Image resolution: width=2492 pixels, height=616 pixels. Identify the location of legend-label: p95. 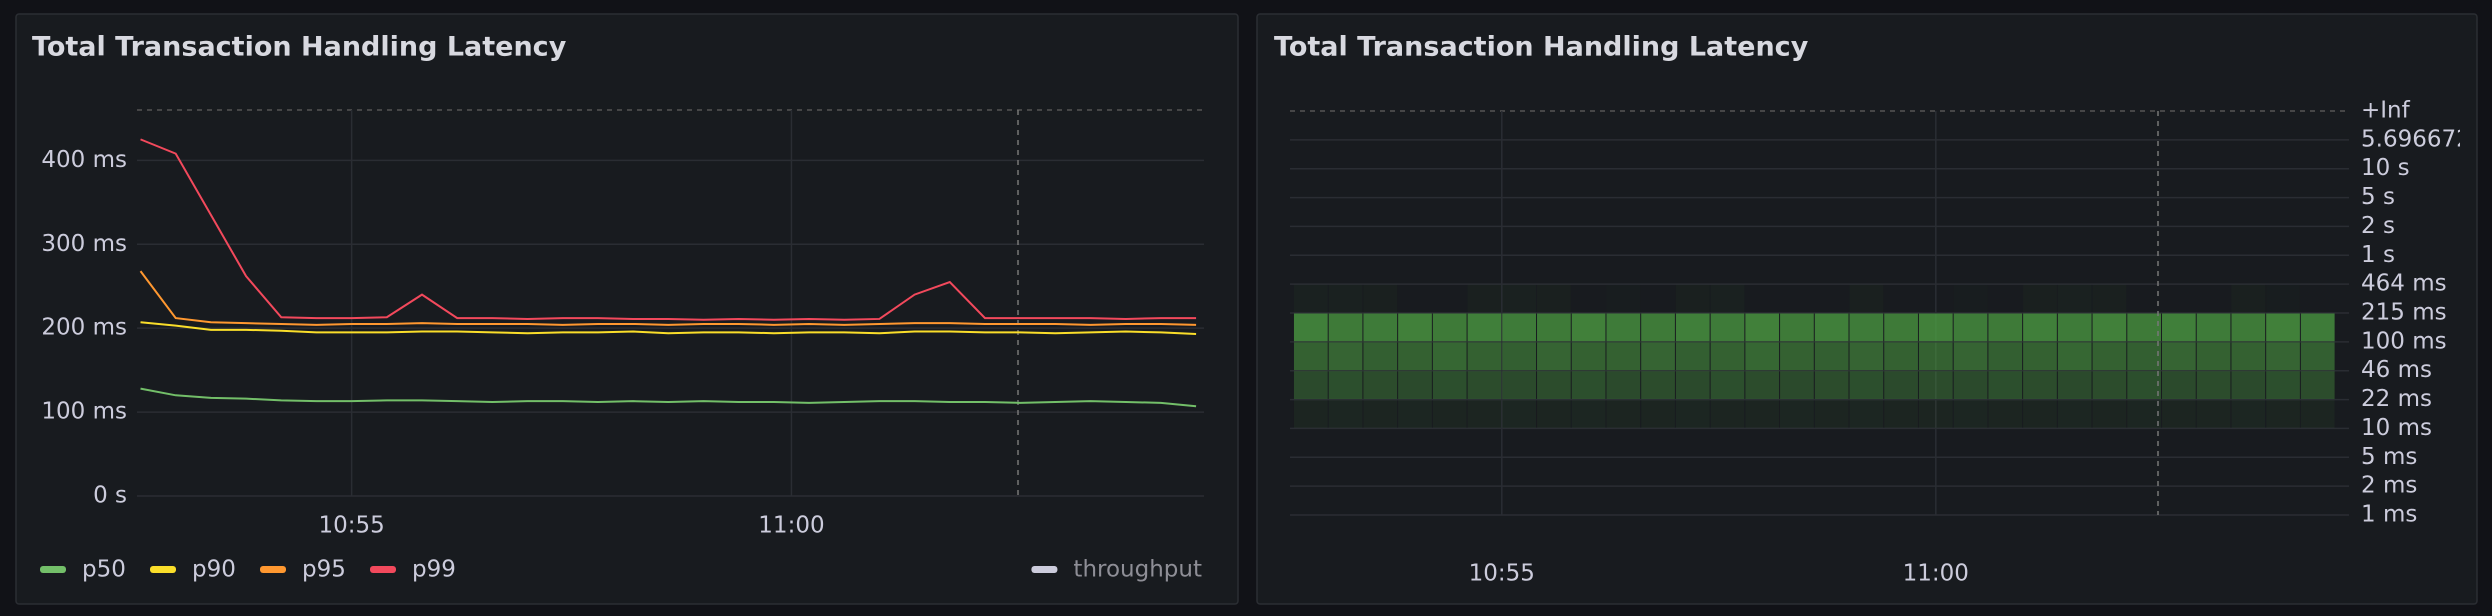
(324, 570).